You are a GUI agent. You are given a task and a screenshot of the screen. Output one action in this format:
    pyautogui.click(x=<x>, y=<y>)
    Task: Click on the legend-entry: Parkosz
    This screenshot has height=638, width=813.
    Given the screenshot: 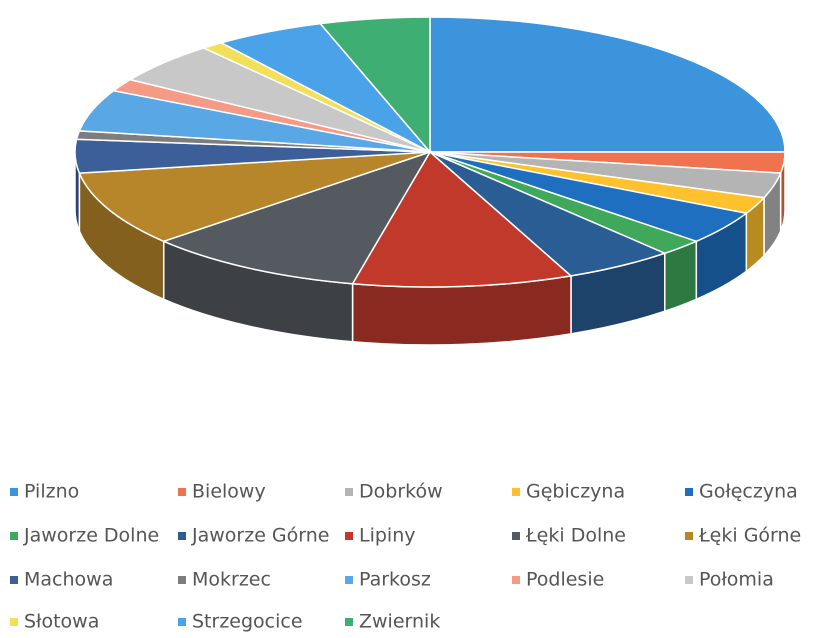 What is the action you would take?
    pyautogui.click(x=388, y=580)
    